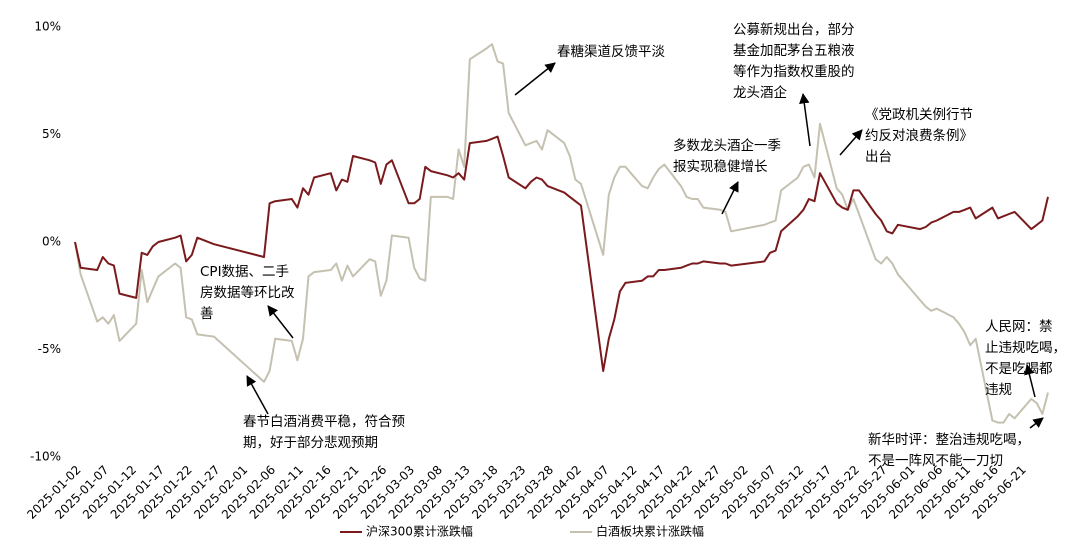  Describe the element at coordinates (324, 422) in the screenshot. I see `annotation: 春节白酒消费平稳，符合预` at that location.